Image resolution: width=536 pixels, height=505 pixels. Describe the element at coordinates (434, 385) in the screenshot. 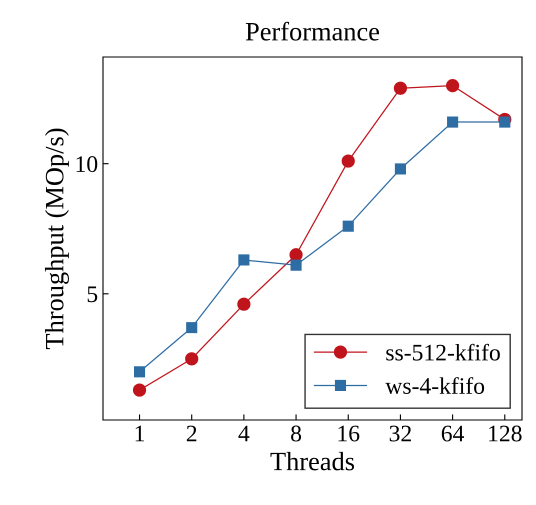

I see `legend-label: ws-4-kfifo` at that location.